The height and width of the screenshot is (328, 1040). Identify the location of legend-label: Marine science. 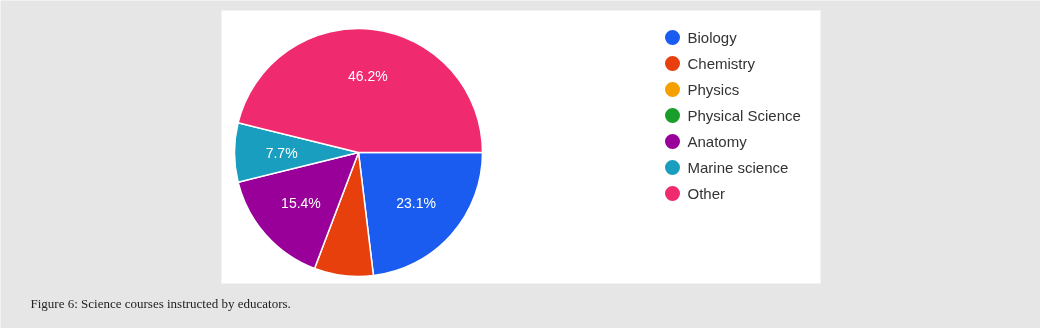
(738, 167).